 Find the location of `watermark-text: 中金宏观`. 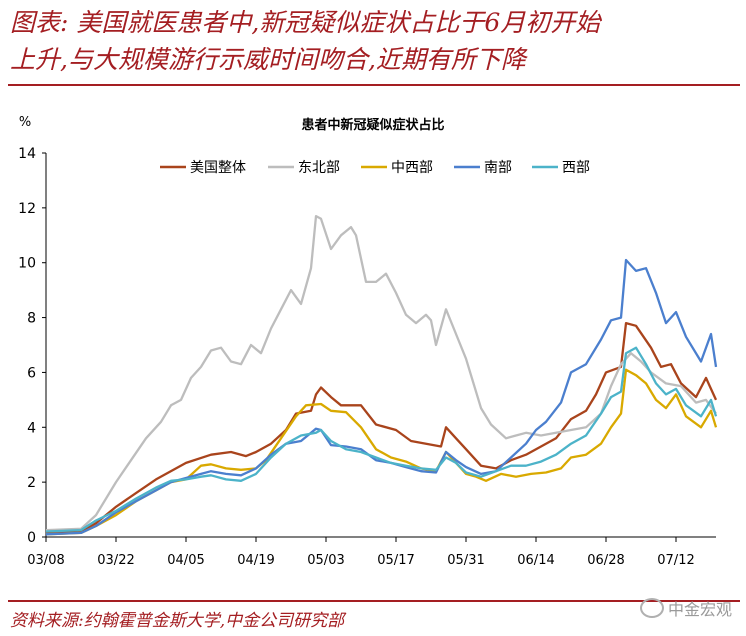

watermark-text: 中金宏观 is located at coordinates (699, 609).